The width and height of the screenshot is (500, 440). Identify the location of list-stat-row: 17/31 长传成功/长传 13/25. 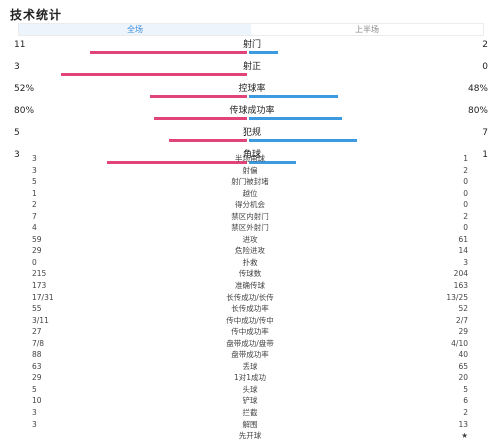
(250, 298).